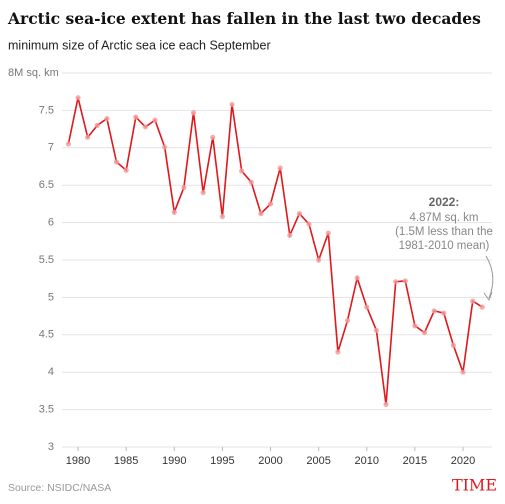  I want to click on x-tick-label: 2005, so click(318, 461).